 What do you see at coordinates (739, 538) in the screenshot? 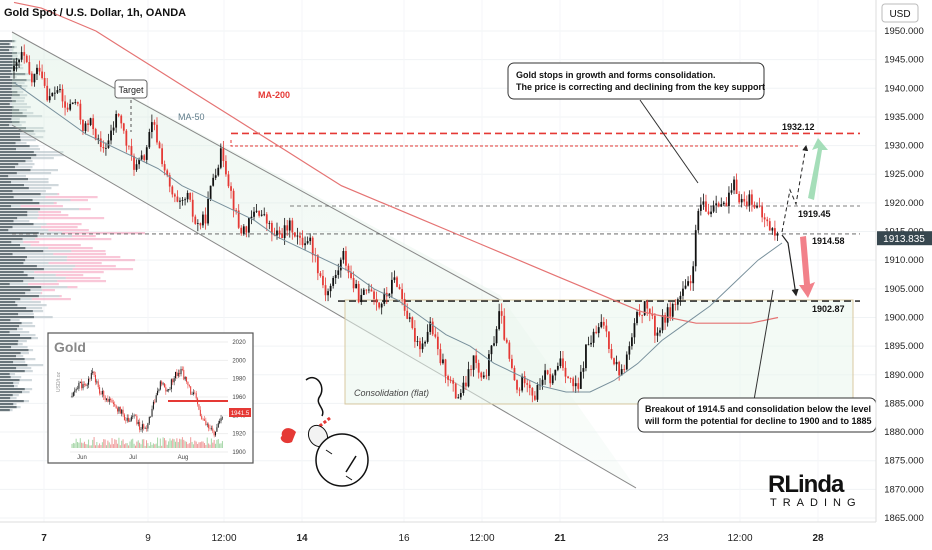
I see `x-tick-label: 12:00` at bounding box center [739, 538].